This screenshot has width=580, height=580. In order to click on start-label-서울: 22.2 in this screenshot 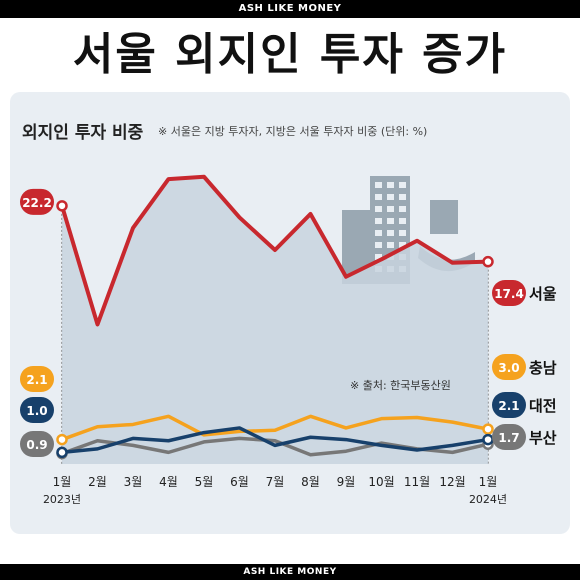, I will do `click(37, 203)`.